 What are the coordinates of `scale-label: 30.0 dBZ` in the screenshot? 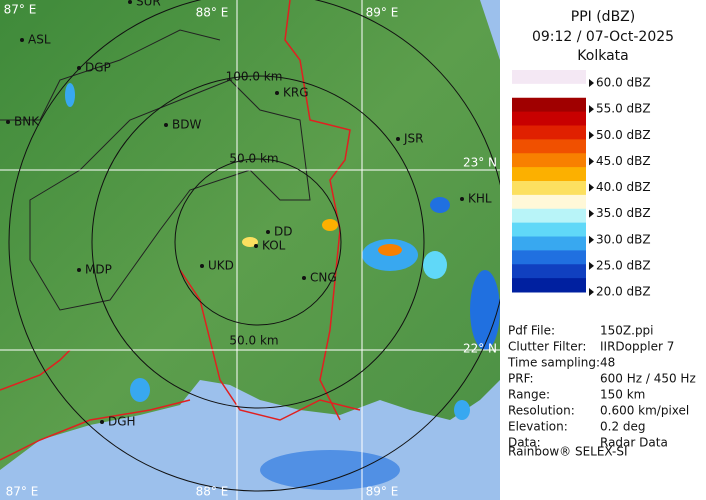 It's located at (623, 239).